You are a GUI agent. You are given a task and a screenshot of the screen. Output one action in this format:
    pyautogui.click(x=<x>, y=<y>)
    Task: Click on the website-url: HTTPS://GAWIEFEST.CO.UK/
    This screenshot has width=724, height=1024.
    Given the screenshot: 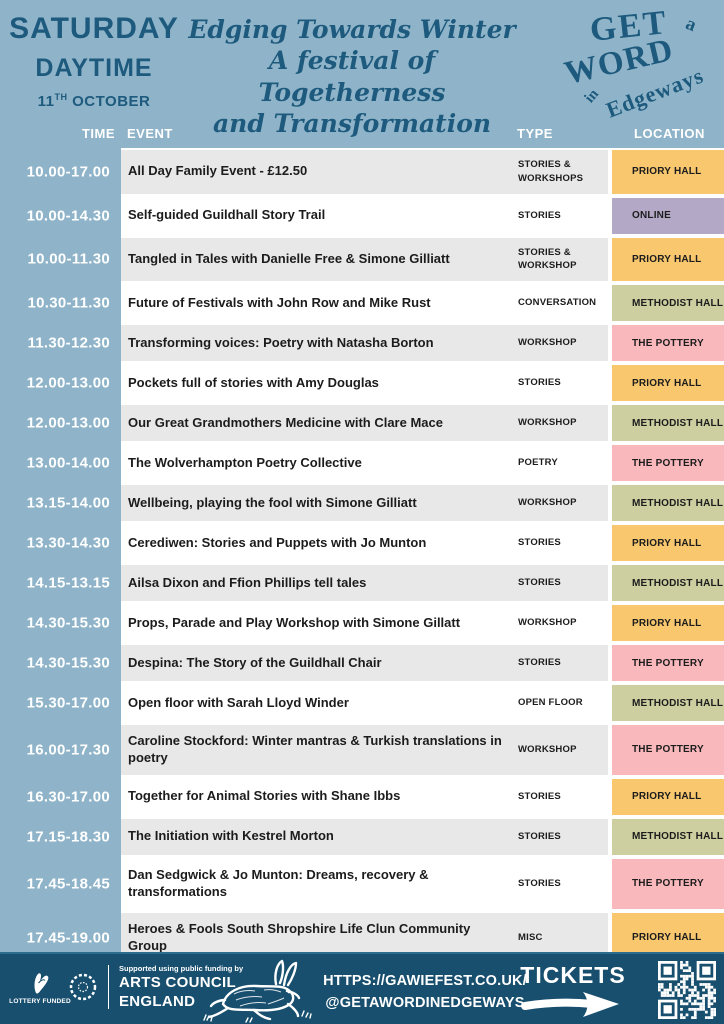 What is the action you would take?
    pyautogui.click(x=425, y=981)
    